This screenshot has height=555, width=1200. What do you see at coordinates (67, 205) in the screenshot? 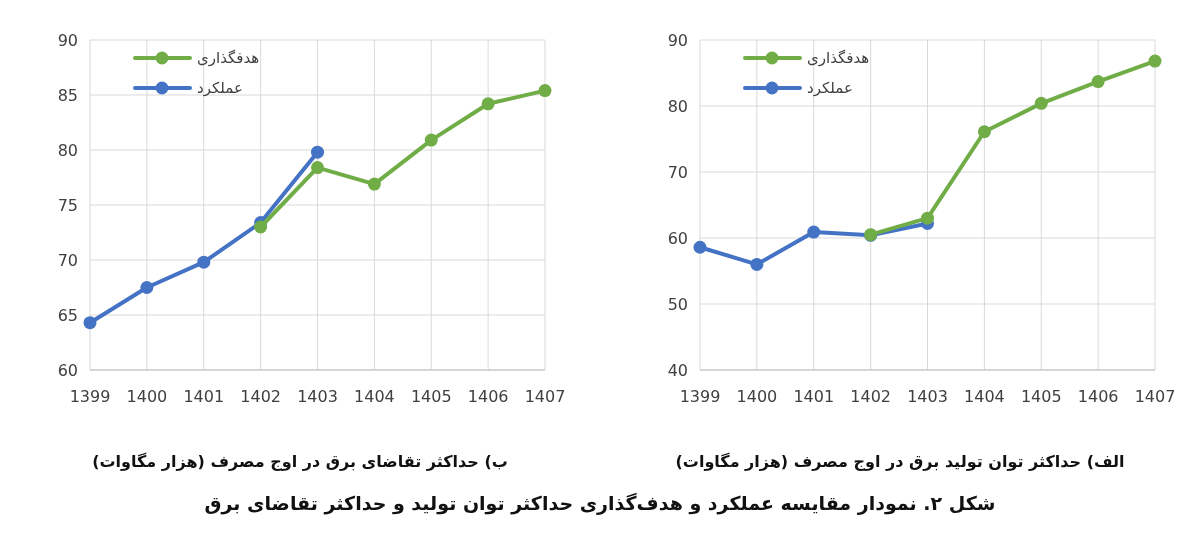
I see `y-tick-label: 75` at bounding box center [67, 205].